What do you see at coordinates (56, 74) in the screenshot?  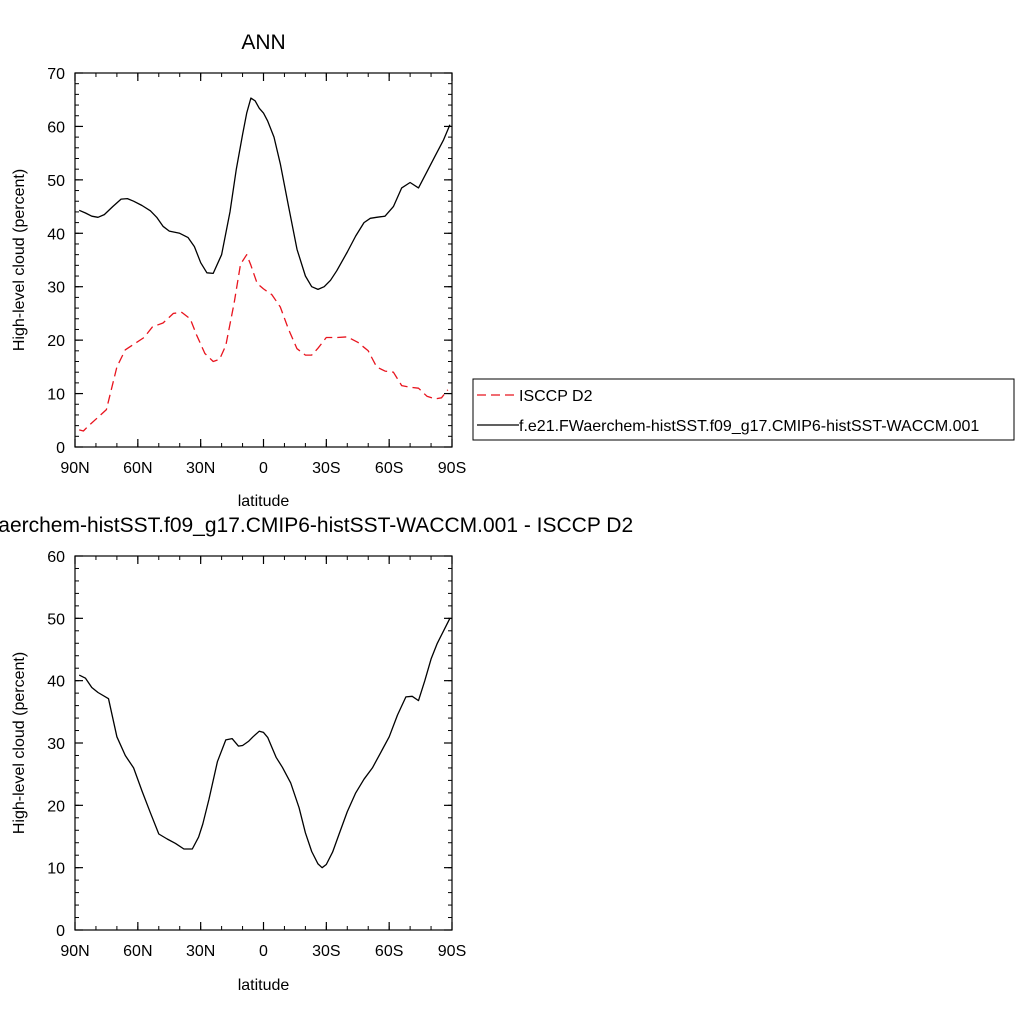 I see `y-tick-label: 70` at bounding box center [56, 74].